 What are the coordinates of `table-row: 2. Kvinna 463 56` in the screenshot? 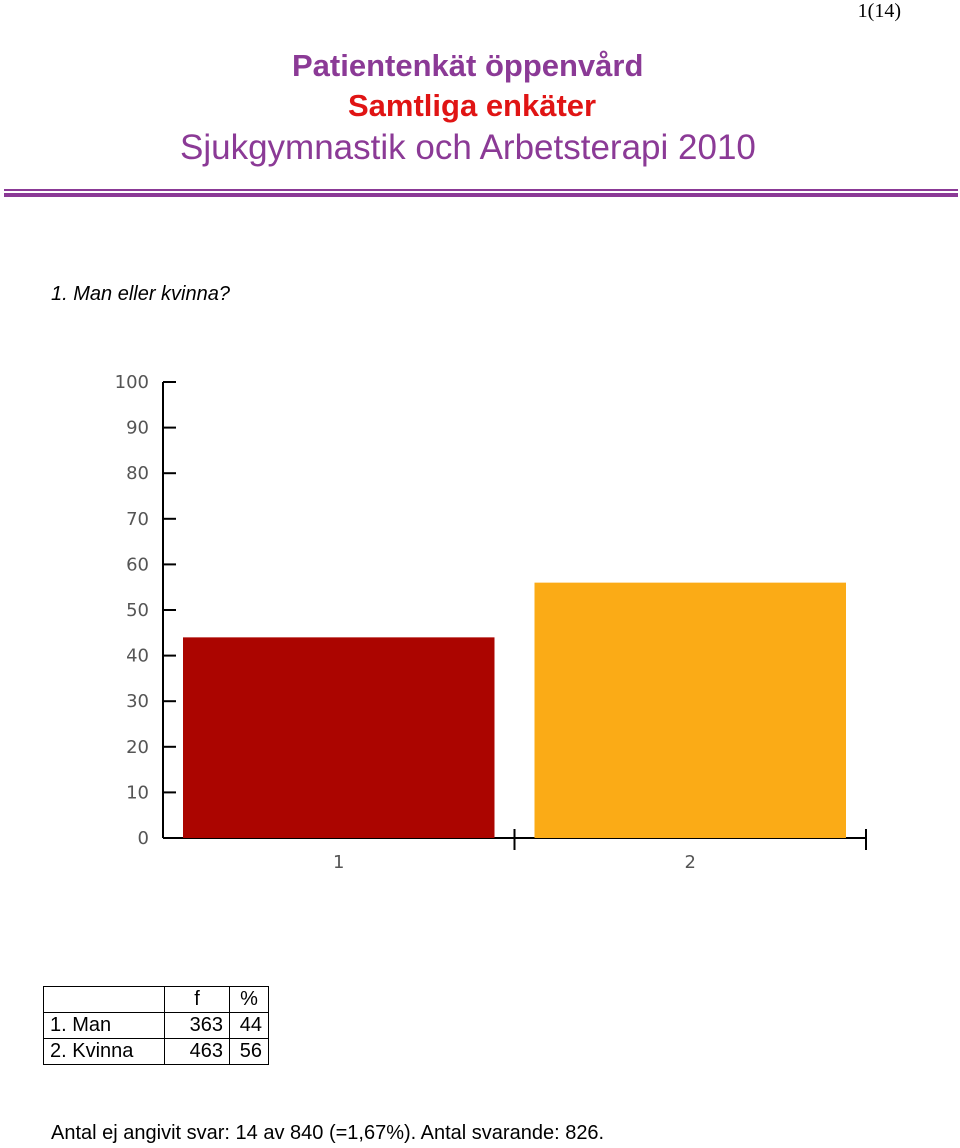 It's located at (156, 1051).